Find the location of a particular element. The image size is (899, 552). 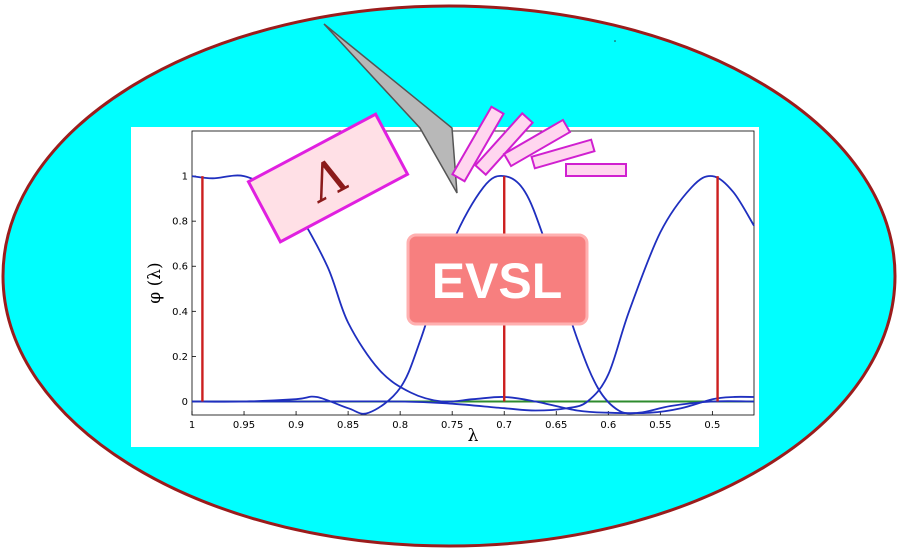

x-axis-ticks: 1 0.95 0.9 0.85 0.8 0.75 0.7 0.65 0.6 0.55 0.5 is located at coordinates (454, 421).